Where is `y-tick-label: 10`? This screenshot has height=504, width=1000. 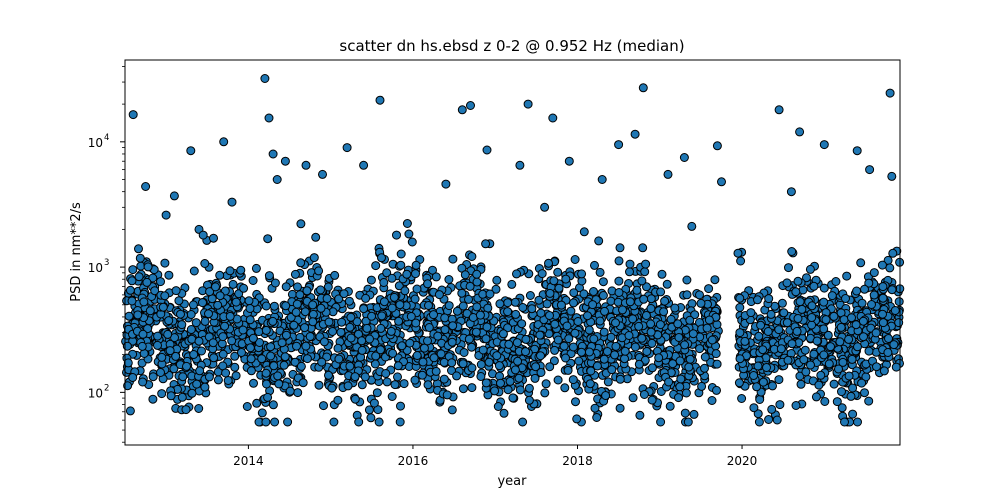
y-tick-label: 10 is located at coordinates (95, 268).